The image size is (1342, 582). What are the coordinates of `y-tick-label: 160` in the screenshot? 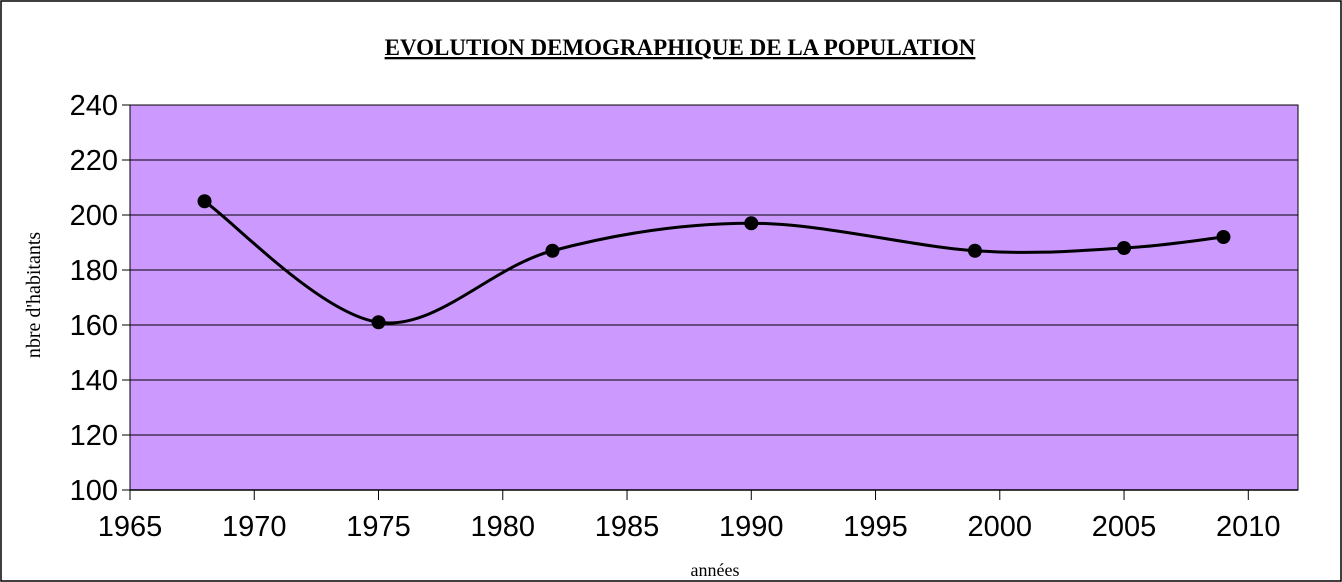 It's located at (94, 326).